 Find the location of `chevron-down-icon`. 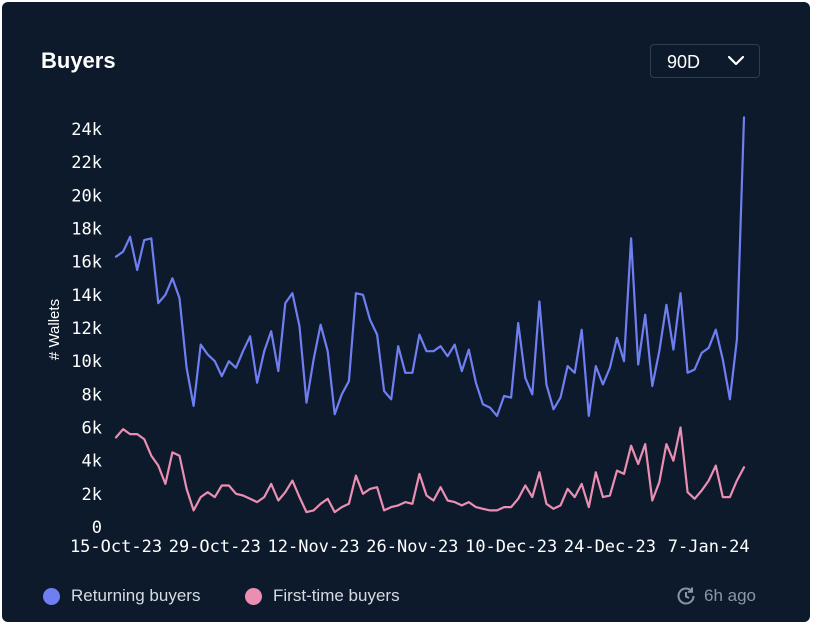

chevron-down-icon is located at coordinates (736, 60).